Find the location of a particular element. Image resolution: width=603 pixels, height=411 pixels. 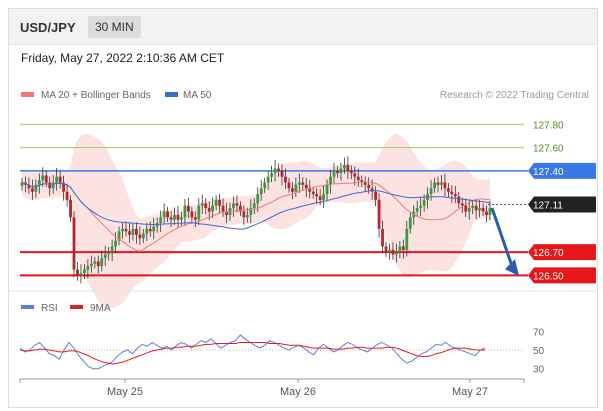

level-label-126-70: 126.70 is located at coordinates (548, 253).